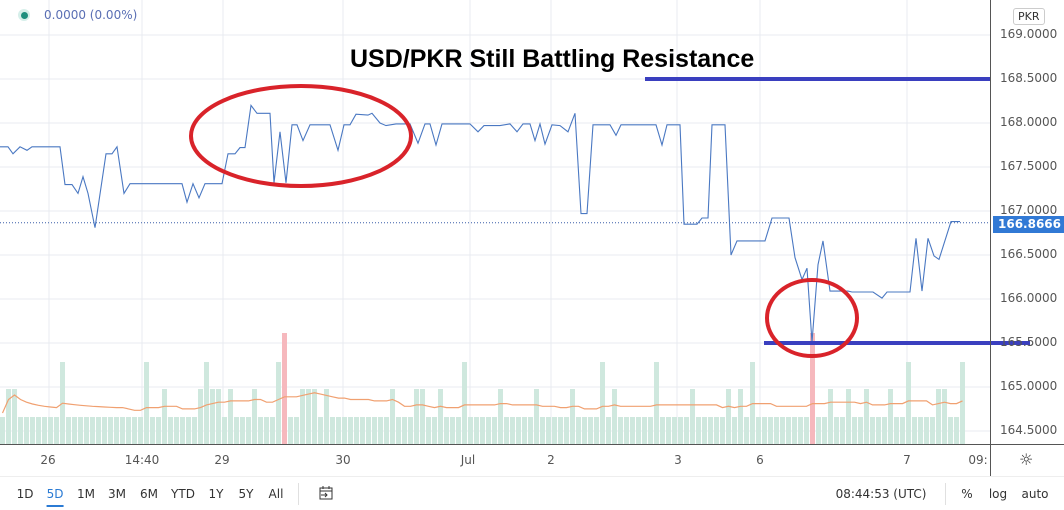  I want to click on range-button-all: All, so click(276, 494).